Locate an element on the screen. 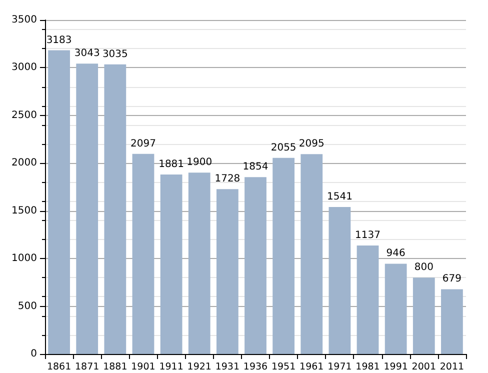 The height and width of the screenshot is (373, 488). x-tick-label: 1951 is located at coordinates (283, 367).